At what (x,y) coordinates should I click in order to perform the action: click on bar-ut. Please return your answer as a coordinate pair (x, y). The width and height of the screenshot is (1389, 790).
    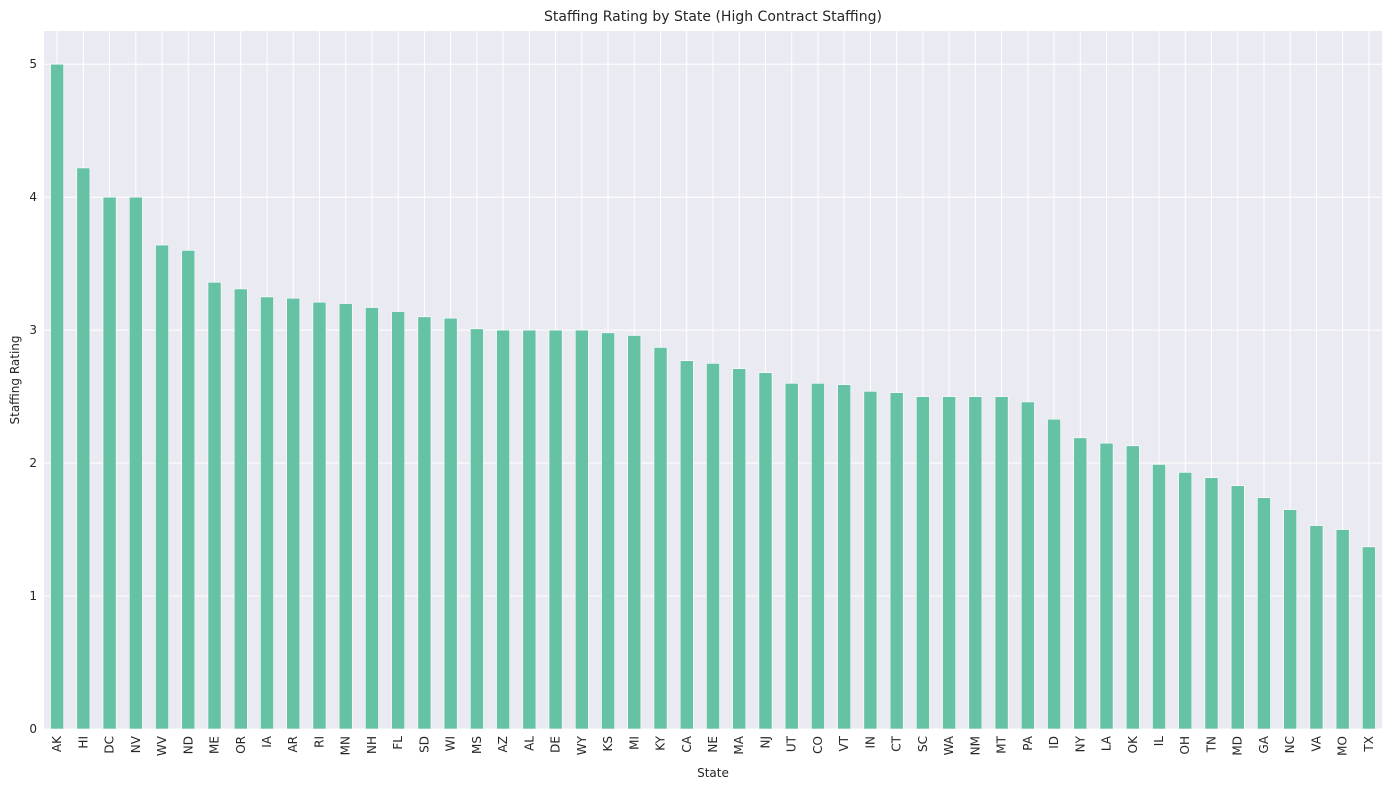
    Looking at the image, I should click on (791, 556).